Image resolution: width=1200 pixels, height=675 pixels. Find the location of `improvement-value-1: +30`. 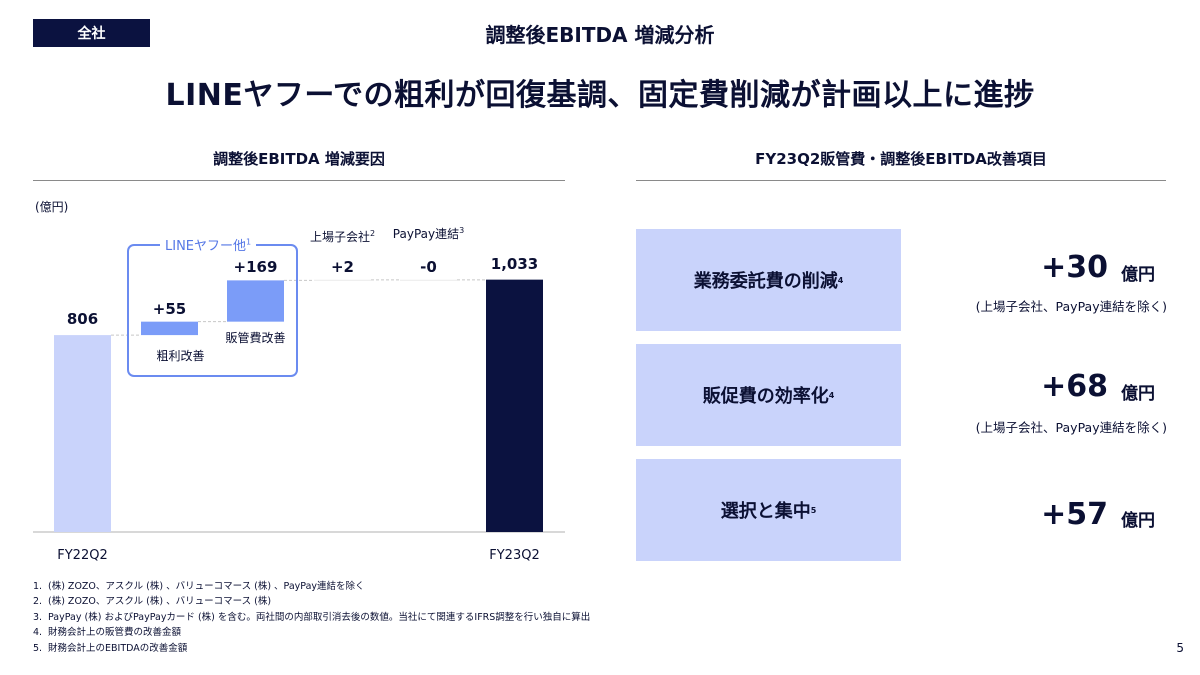

improvement-value-1: +30 is located at coordinates (1074, 267).